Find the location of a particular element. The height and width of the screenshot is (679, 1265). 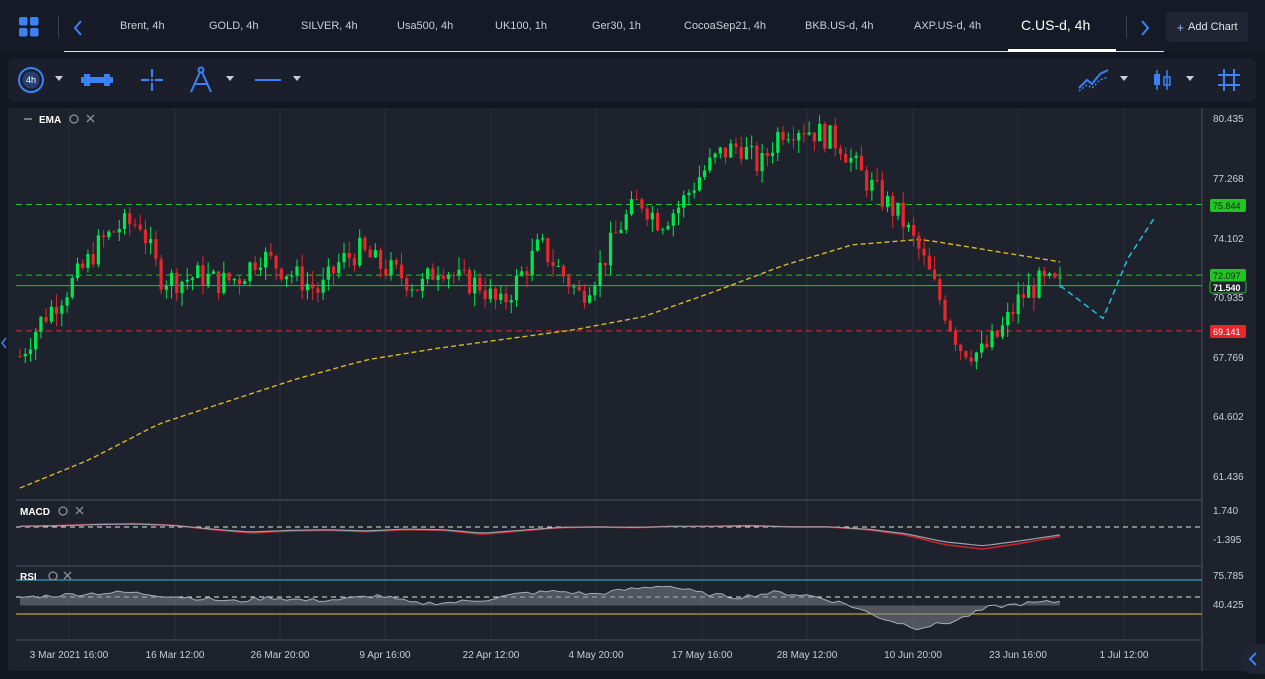

indicators-icon is located at coordinates (1094, 80).